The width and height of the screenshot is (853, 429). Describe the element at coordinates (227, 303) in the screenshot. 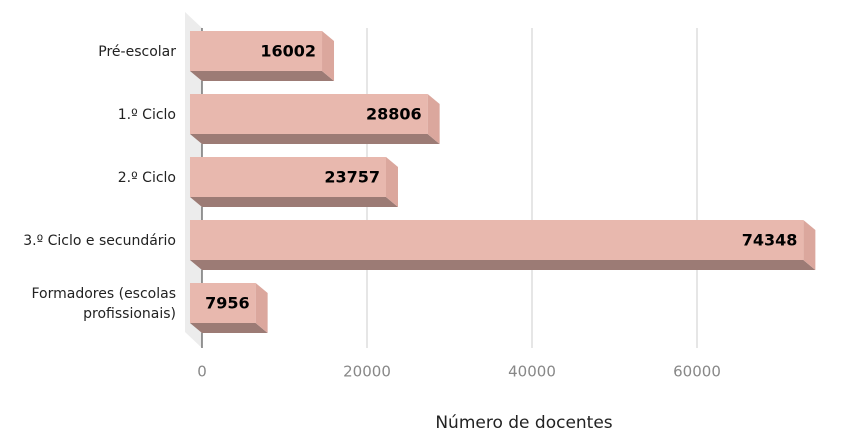

I see `value-label: 7956` at that location.